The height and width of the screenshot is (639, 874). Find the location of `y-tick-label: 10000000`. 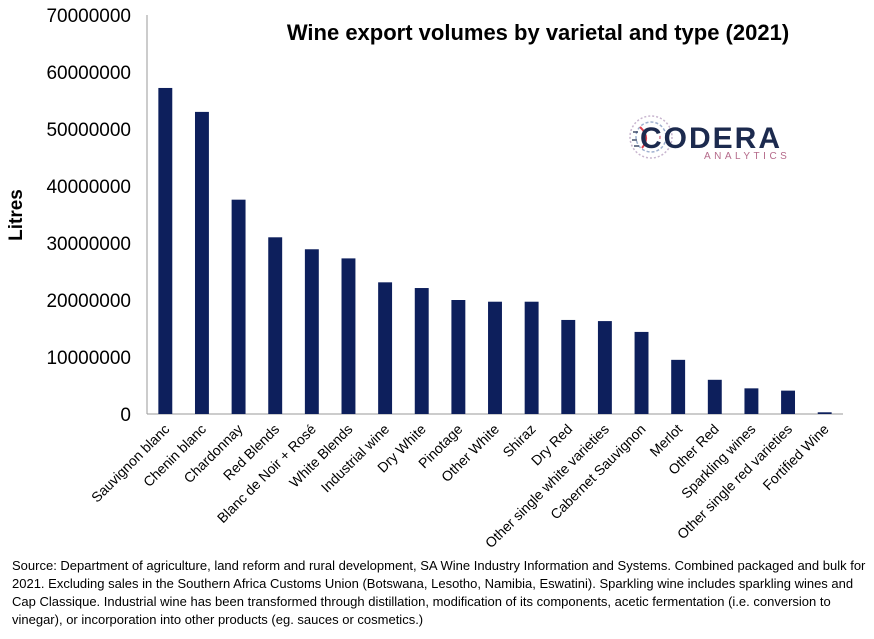

y-tick-label: 10000000 is located at coordinates (88, 358).